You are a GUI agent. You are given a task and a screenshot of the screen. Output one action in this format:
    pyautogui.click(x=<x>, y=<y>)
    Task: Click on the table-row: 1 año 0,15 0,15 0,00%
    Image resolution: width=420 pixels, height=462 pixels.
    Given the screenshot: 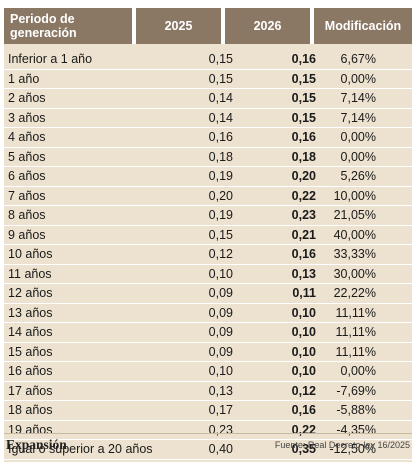 What is the action you would take?
    pyautogui.click(x=208, y=79)
    